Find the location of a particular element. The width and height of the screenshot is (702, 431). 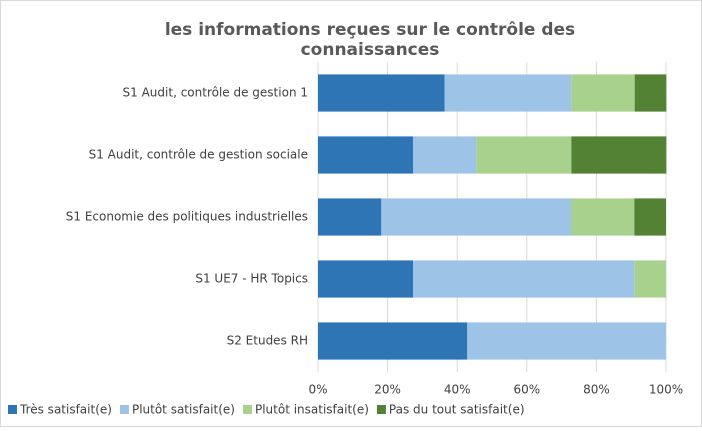

legend-label: Très satisfait(e) is located at coordinates (65, 410).